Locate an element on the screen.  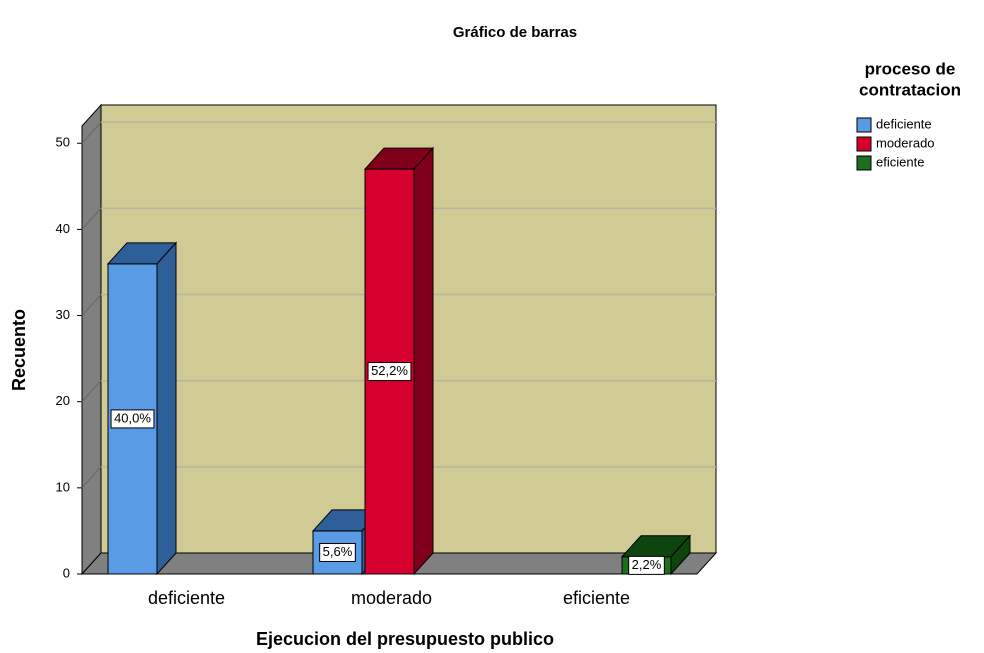
value-label: 5,6% is located at coordinates (338, 551).